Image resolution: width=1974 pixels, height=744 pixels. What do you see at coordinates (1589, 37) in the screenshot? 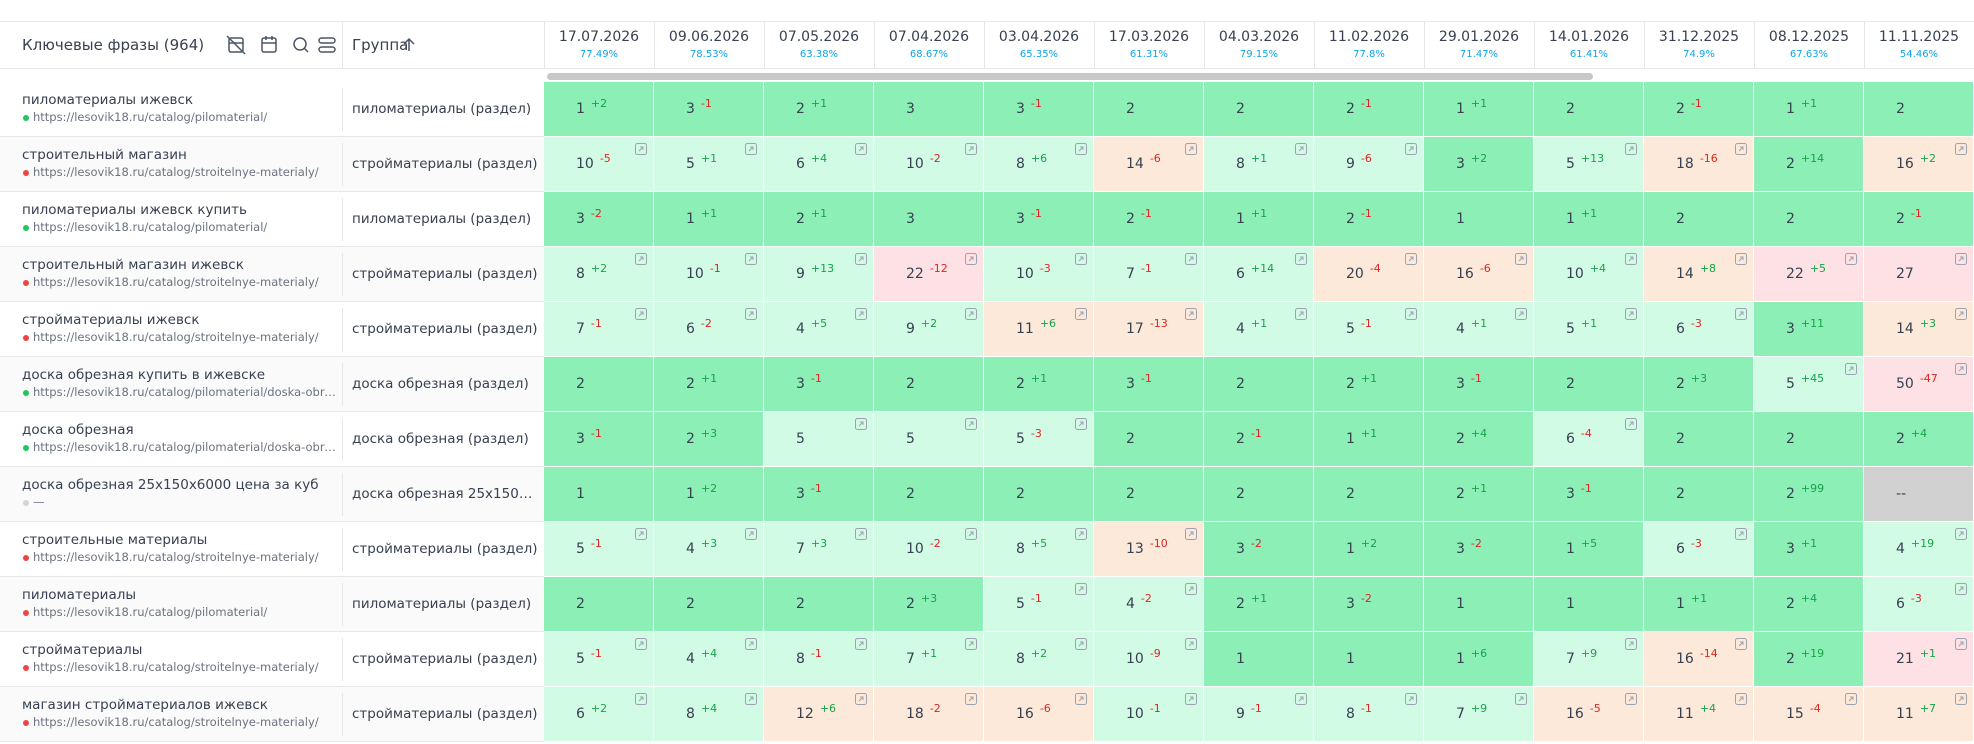
I see `date-header: 14.01.2026` at bounding box center [1589, 37].